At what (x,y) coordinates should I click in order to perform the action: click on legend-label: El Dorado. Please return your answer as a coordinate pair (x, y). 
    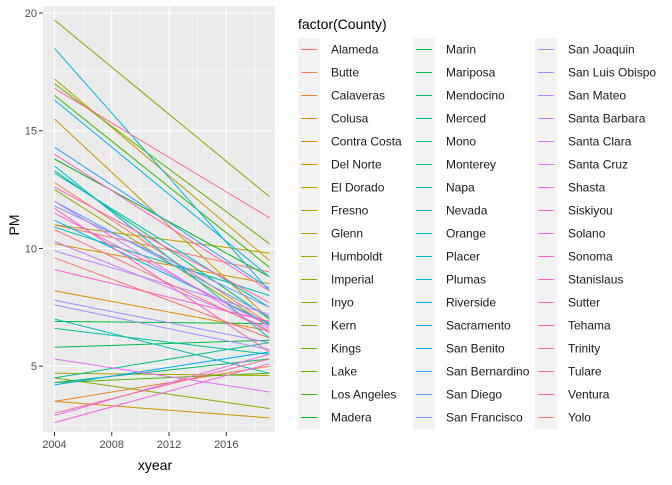
    Looking at the image, I should click on (358, 188).